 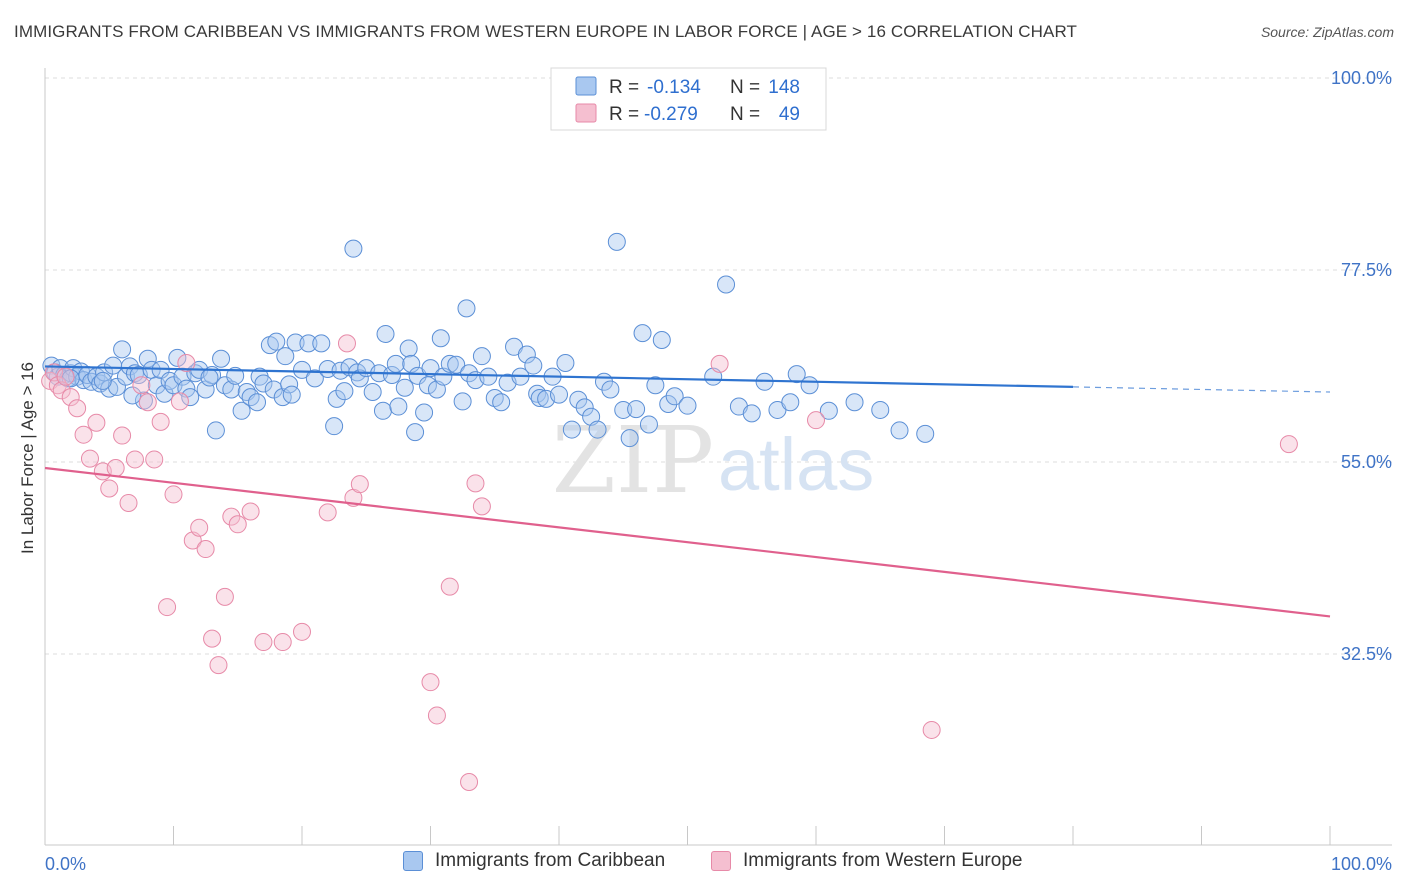 What do you see at coordinates (586, 86) in the screenshot?
I see `legend-swatch-caribbean` at bounding box center [586, 86].